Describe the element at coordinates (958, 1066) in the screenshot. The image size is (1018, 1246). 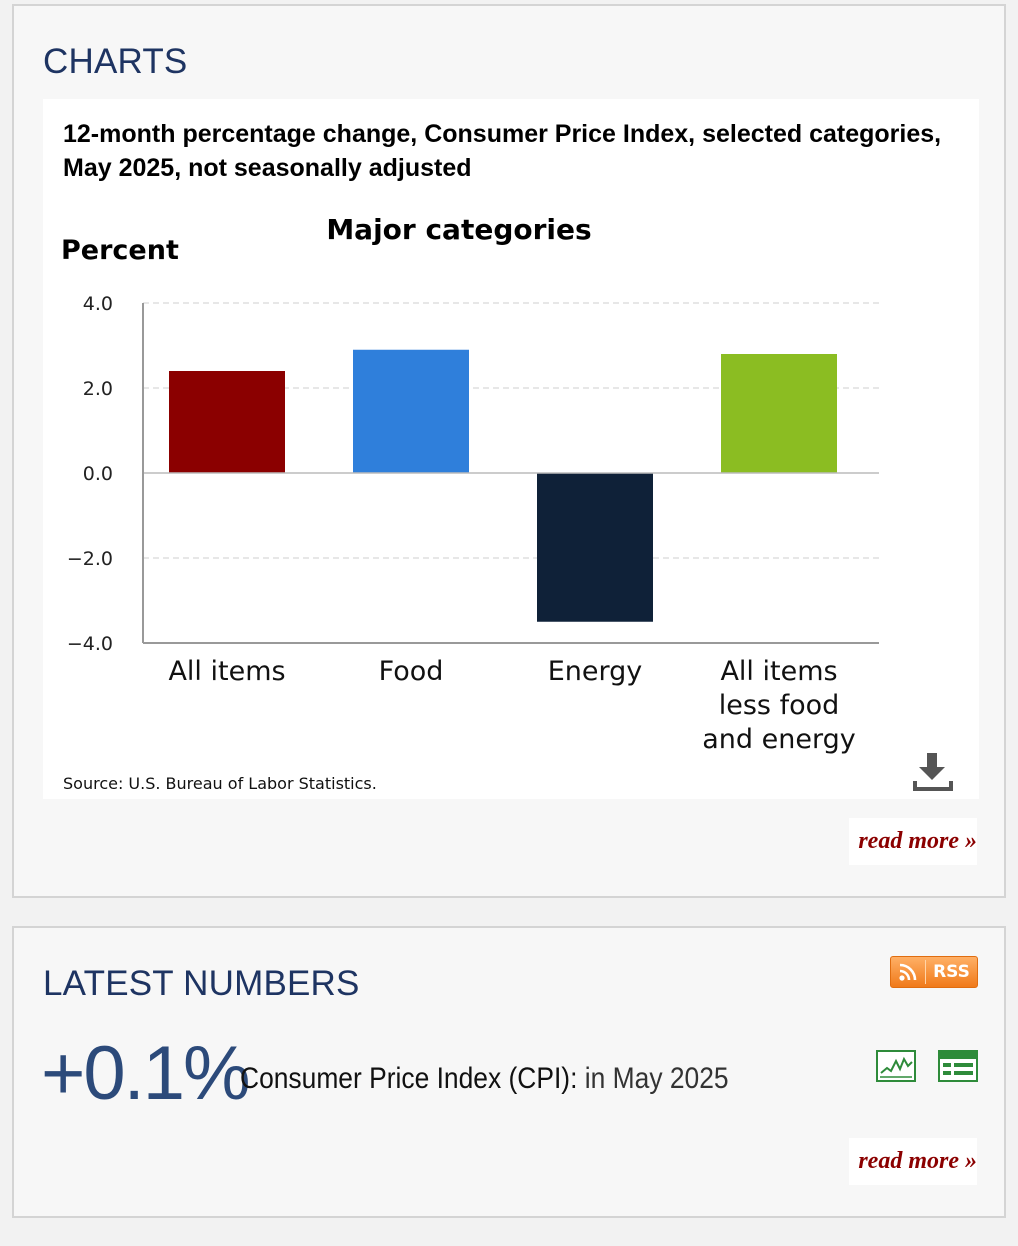
I see `table-icon` at that location.